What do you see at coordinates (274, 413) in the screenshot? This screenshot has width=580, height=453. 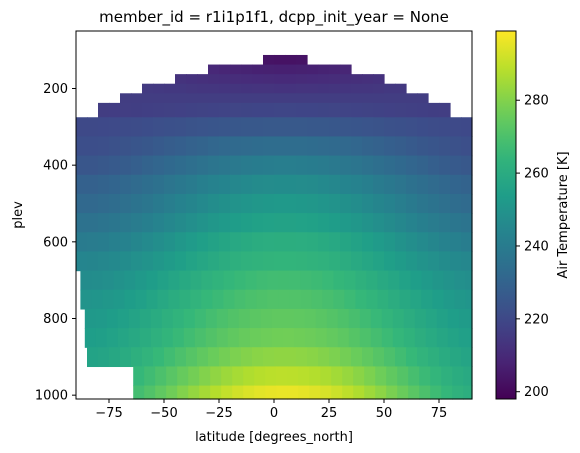 I see `x-tick-label: 0` at bounding box center [274, 413].